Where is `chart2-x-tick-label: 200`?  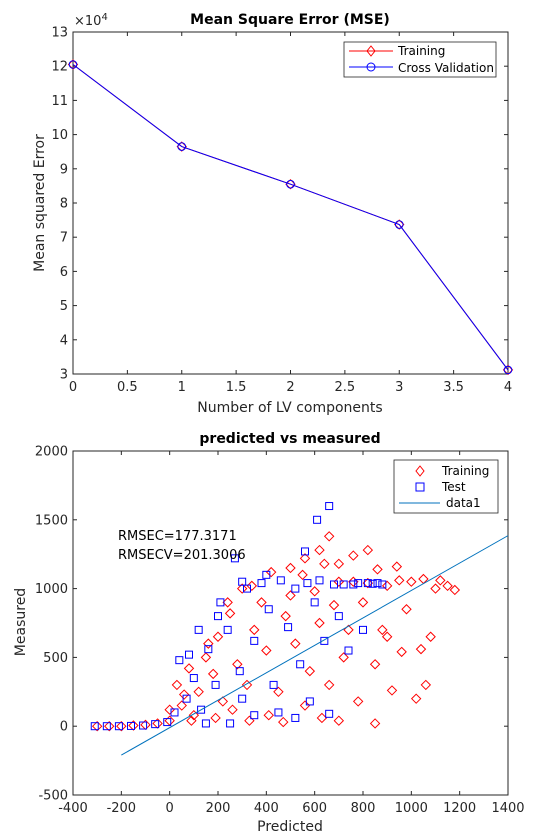 chart2-x-tick-label: 200 is located at coordinates (218, 808).